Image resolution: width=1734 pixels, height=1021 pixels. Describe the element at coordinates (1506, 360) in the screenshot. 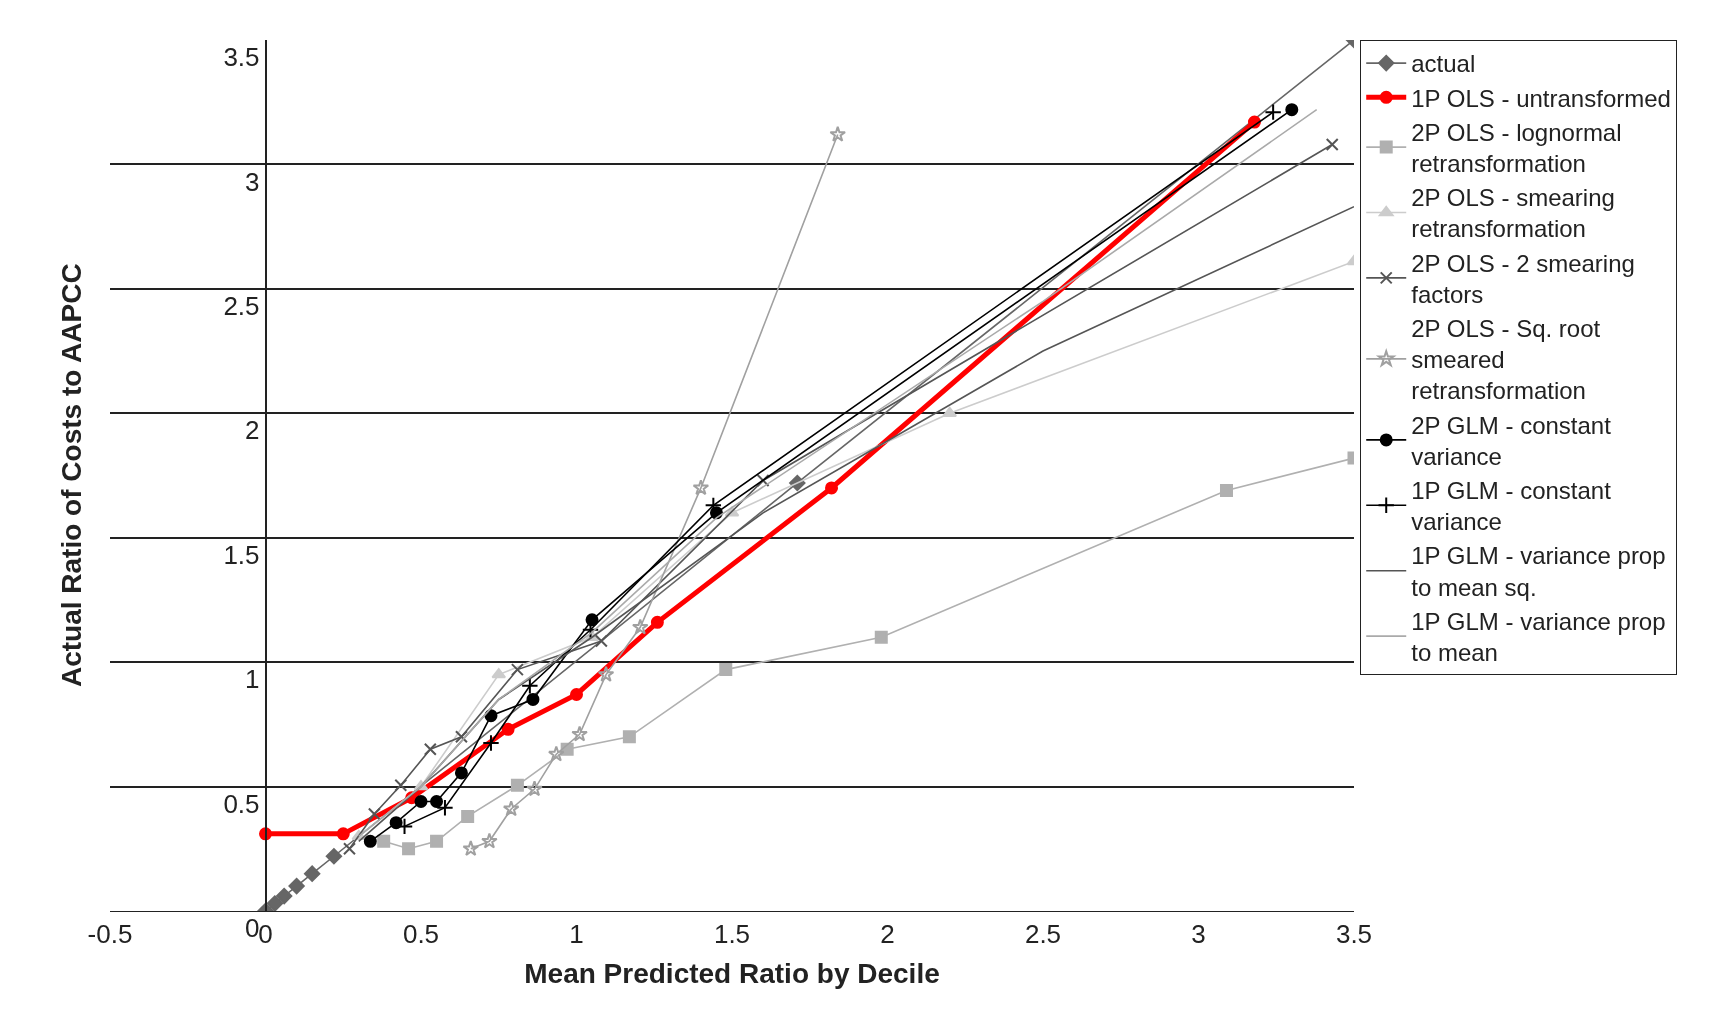

I see `legend-label: 2P OLS - Sq. root smeared retransformation` at that location.